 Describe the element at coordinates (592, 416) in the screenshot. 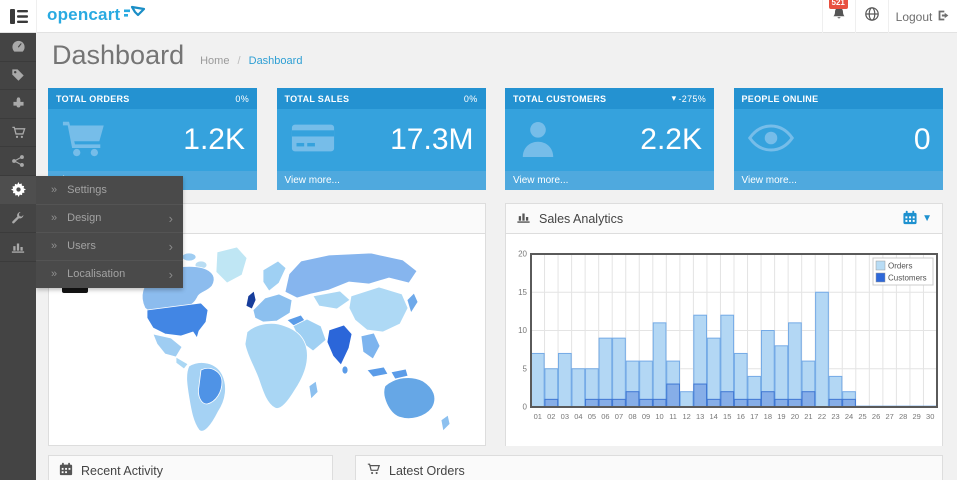

I see `svg-text: 05` at that location.